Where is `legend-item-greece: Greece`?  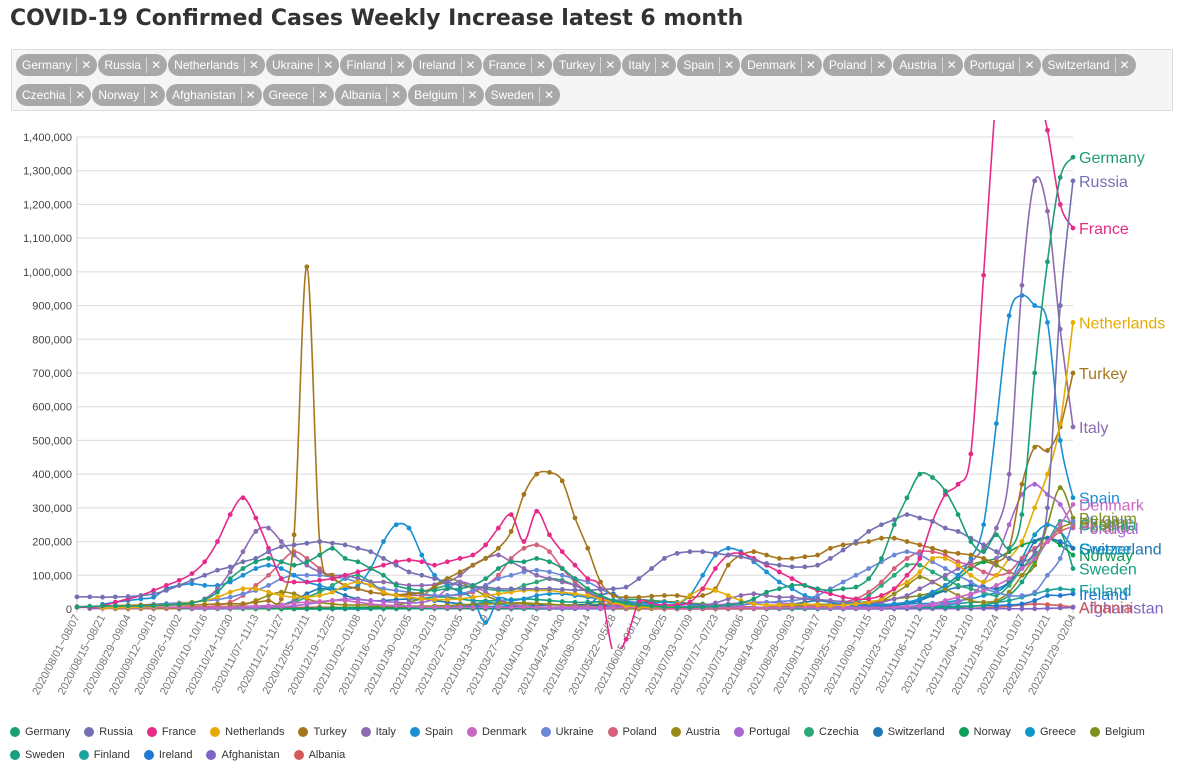
legend-item-greece: Greece is located at coordinates (1050, 732).